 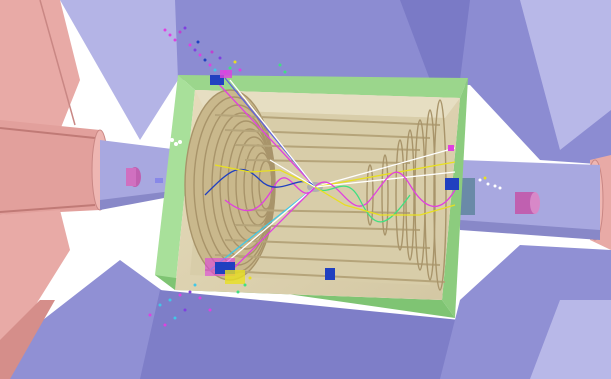 What do you see at coordinates (473, 167) in the screenshot?
I see `cluster-right` at bounding box center [473, 167].